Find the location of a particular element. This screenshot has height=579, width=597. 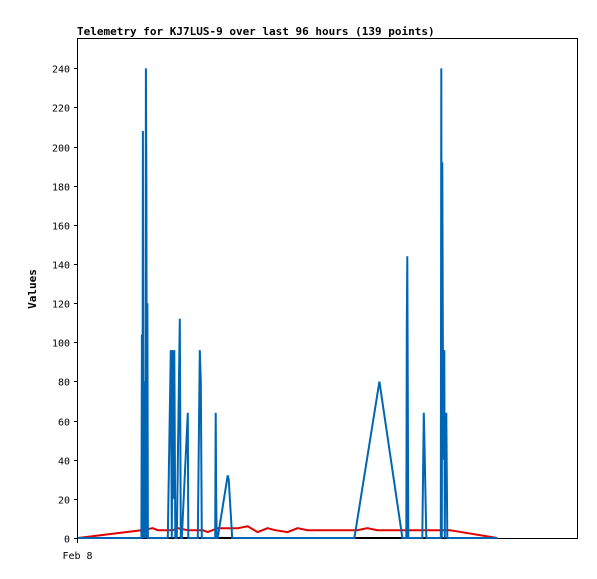

x-tick-label: Feb 8 is located at coordinates (77, 556).